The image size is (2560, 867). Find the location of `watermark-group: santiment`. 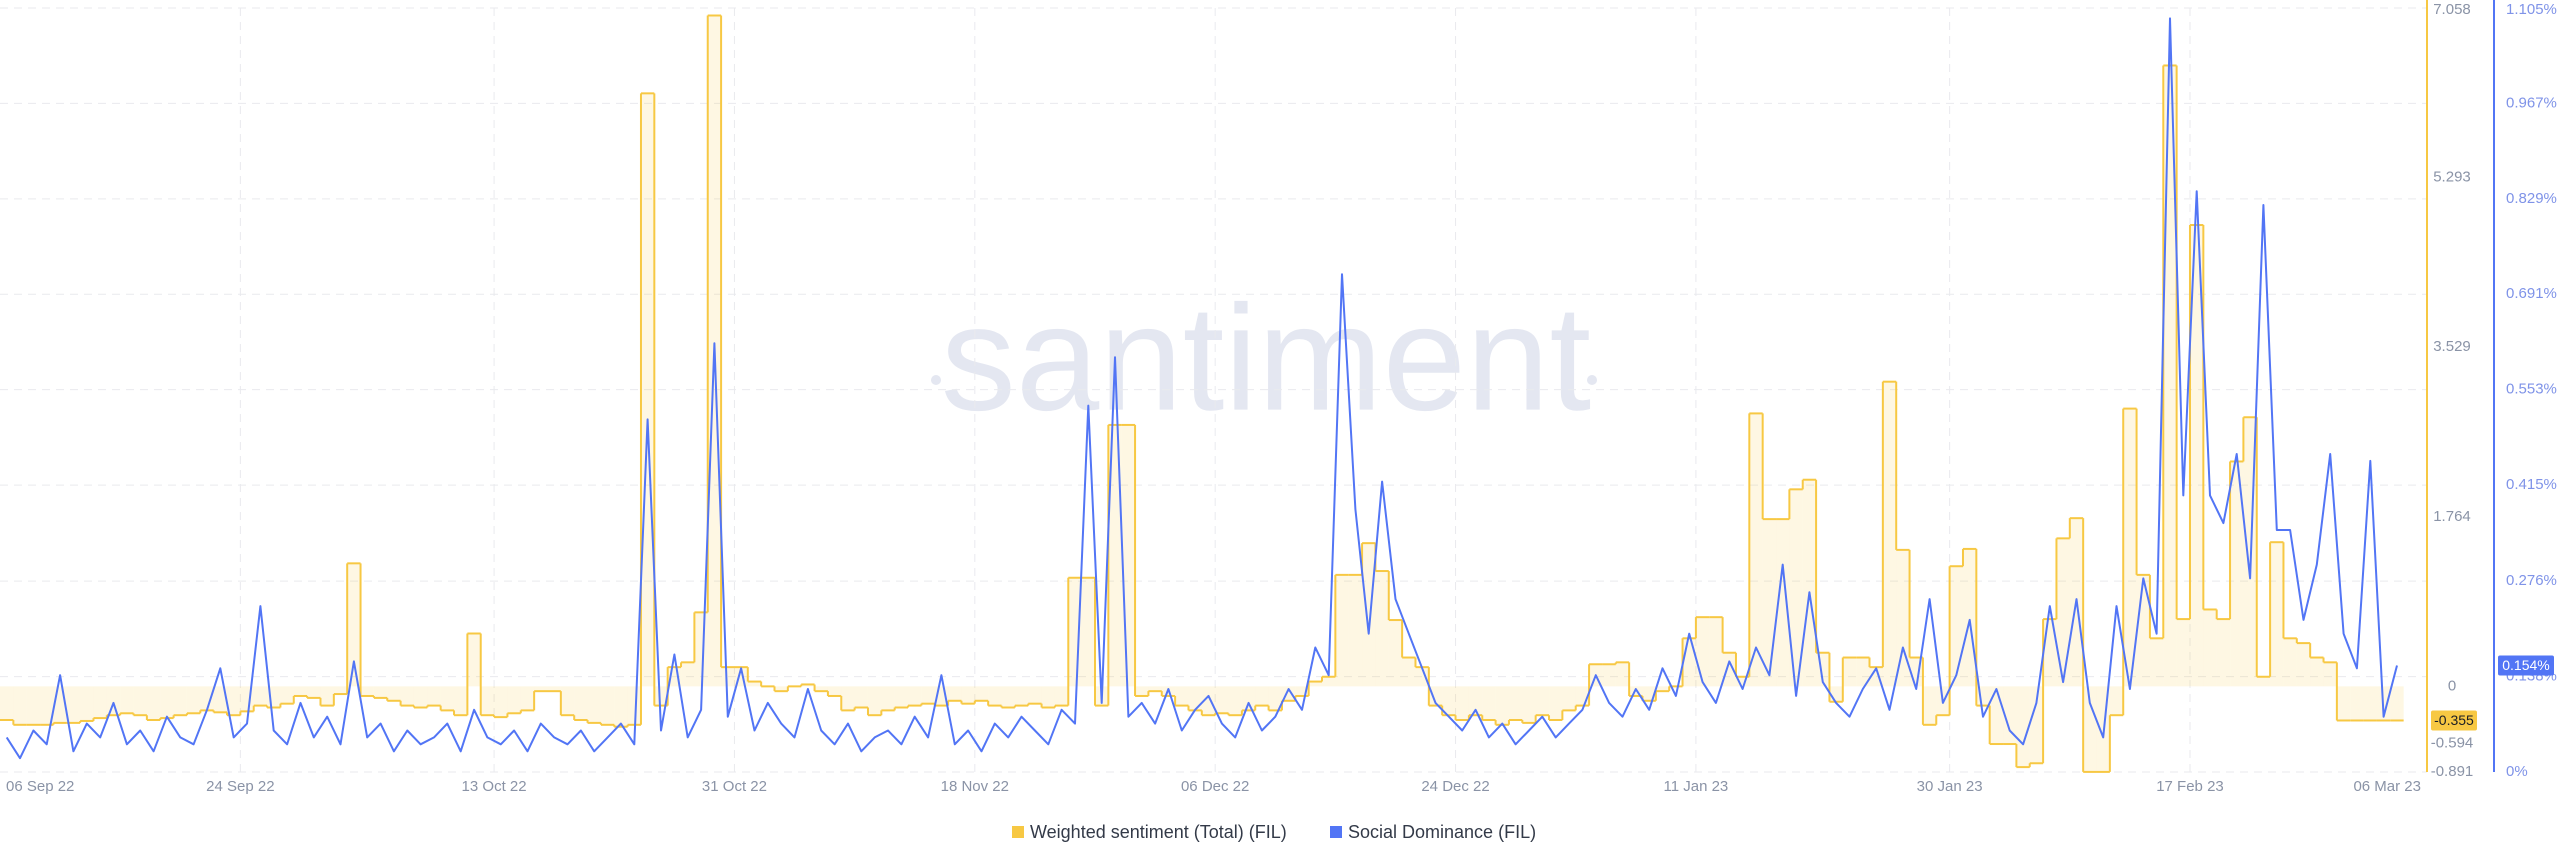

watermark-group: santiment is located at coordinates (1264, 358).